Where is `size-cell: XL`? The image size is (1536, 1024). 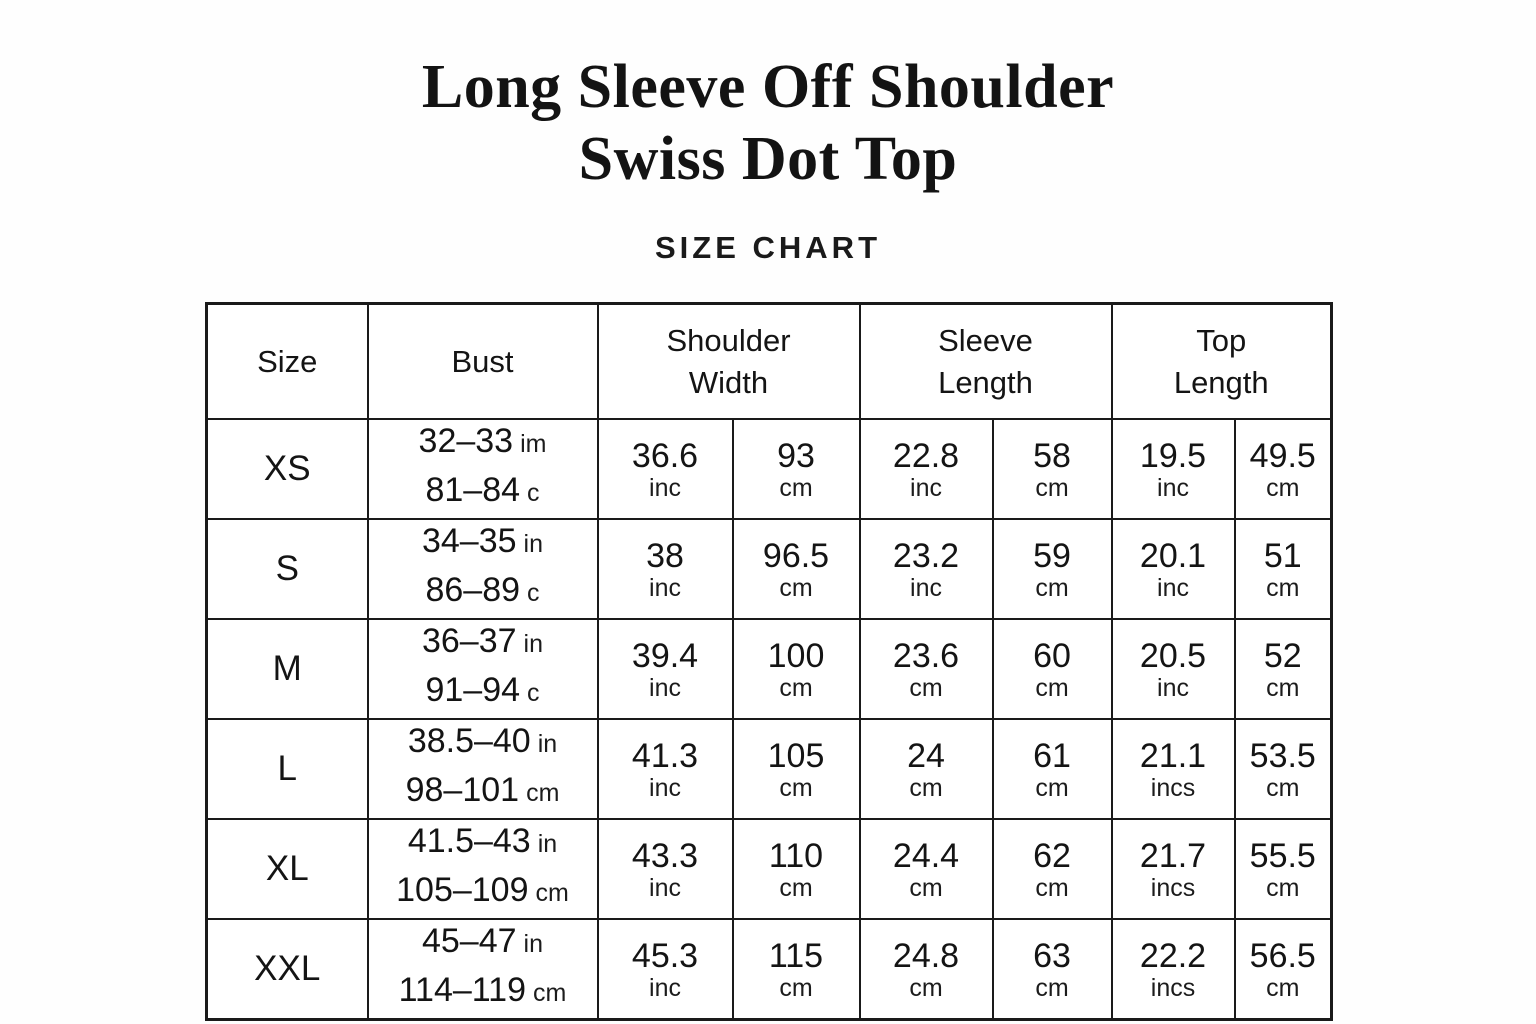
size-cell: XL is located at coordinates (287, 869).